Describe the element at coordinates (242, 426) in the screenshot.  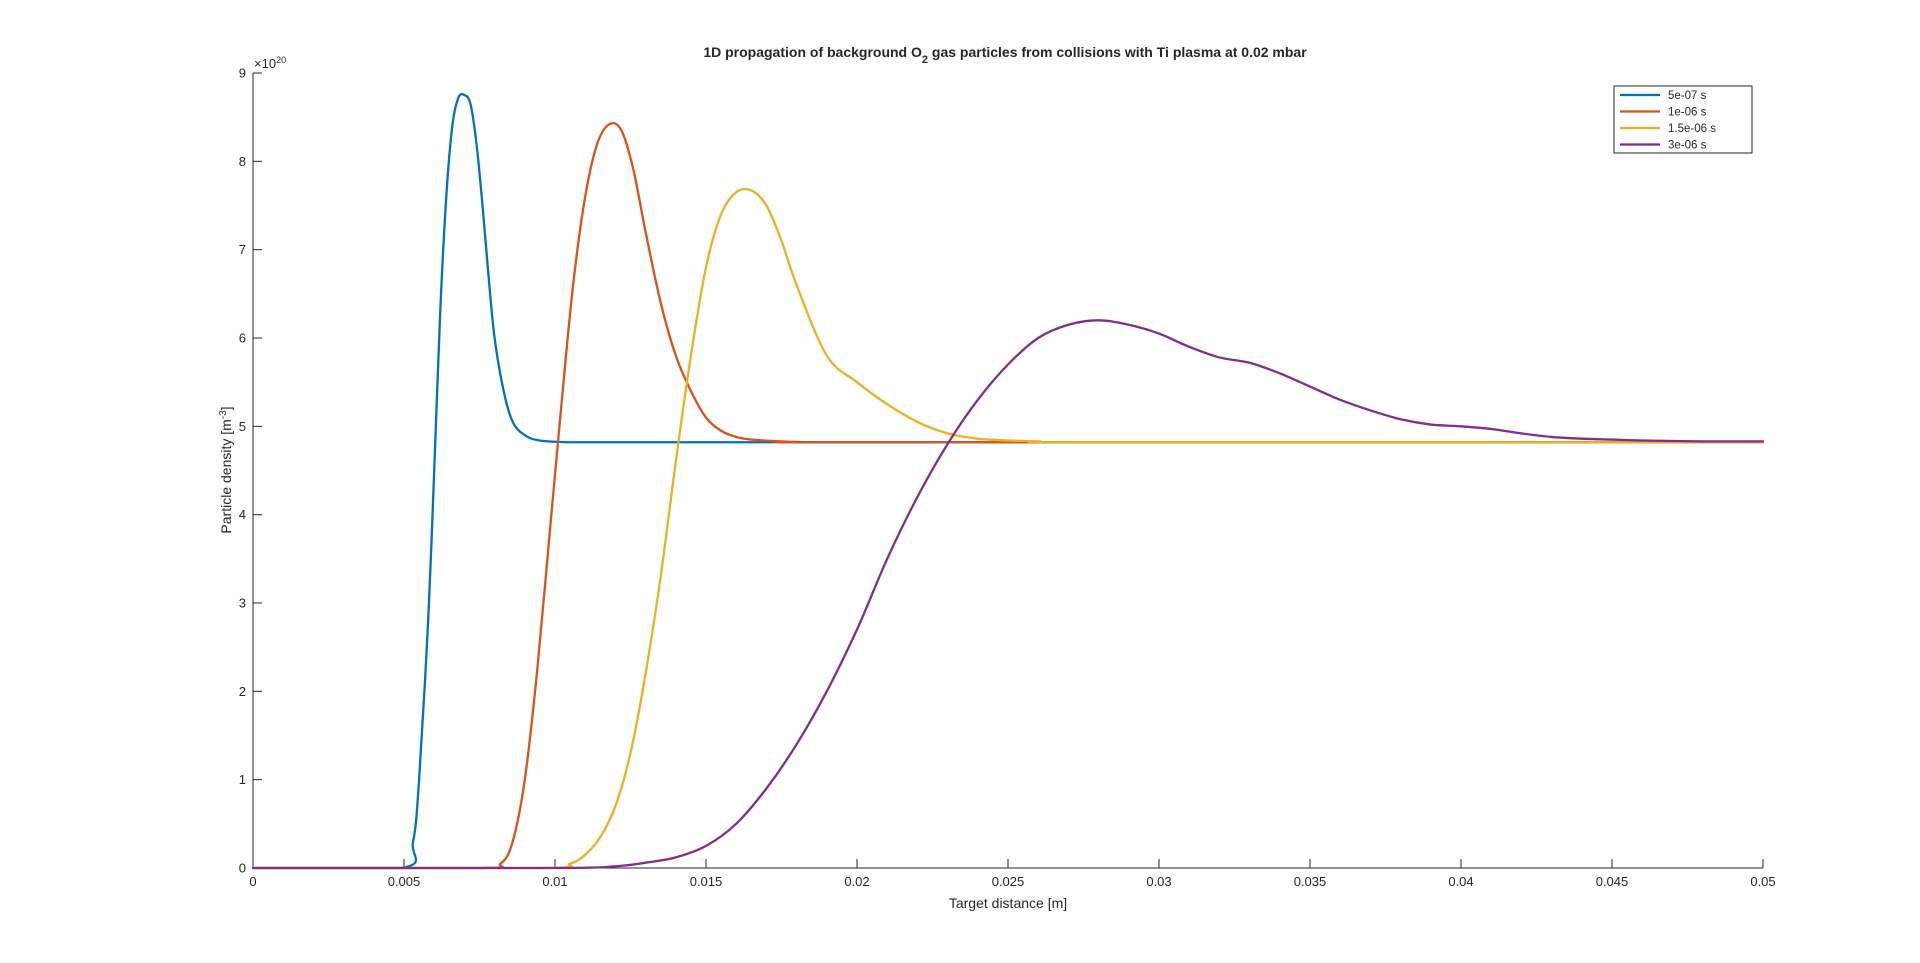
I see `y-tick-label: 5` at that location.